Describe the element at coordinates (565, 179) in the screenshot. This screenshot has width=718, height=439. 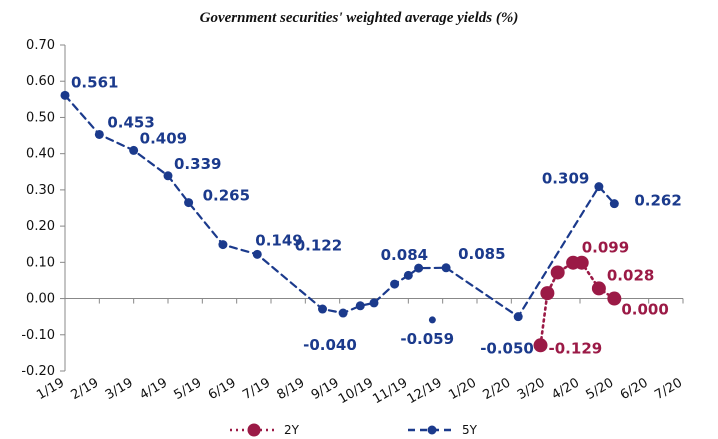
I see `data-label-5Y: 0.309` at that location.